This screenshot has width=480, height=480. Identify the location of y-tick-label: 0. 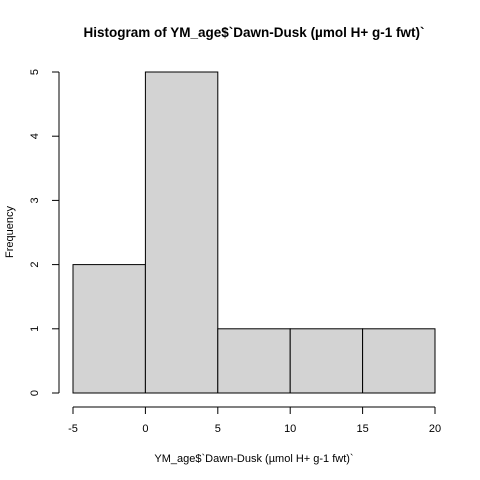
(35, 393).